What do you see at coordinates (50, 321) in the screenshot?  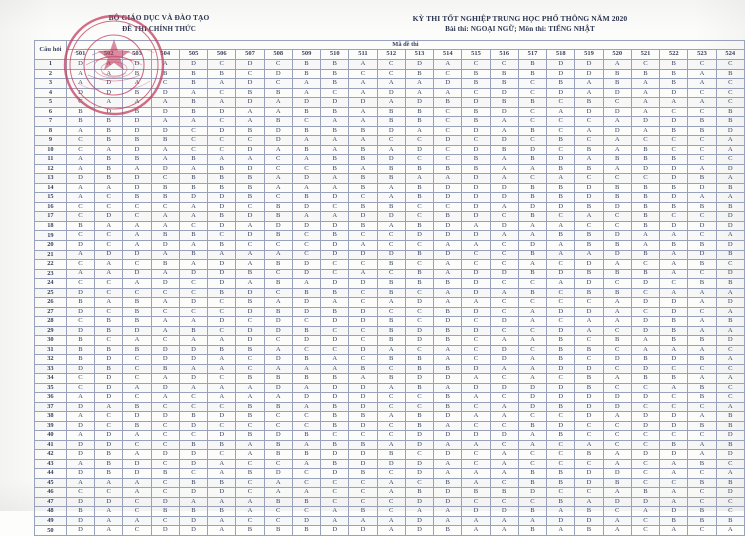 I see `question-number: 28` at bounding box center [50, 321].